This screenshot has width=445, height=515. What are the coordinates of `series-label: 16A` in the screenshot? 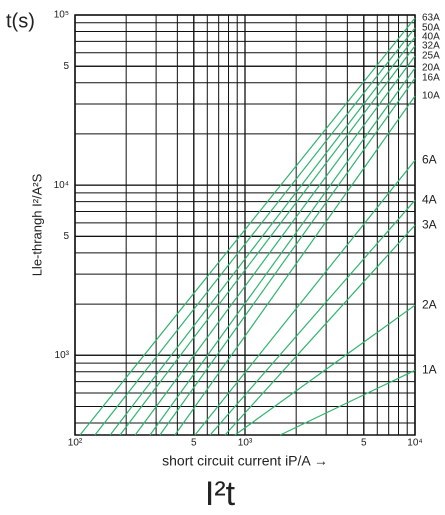 It's located at (431, 78).